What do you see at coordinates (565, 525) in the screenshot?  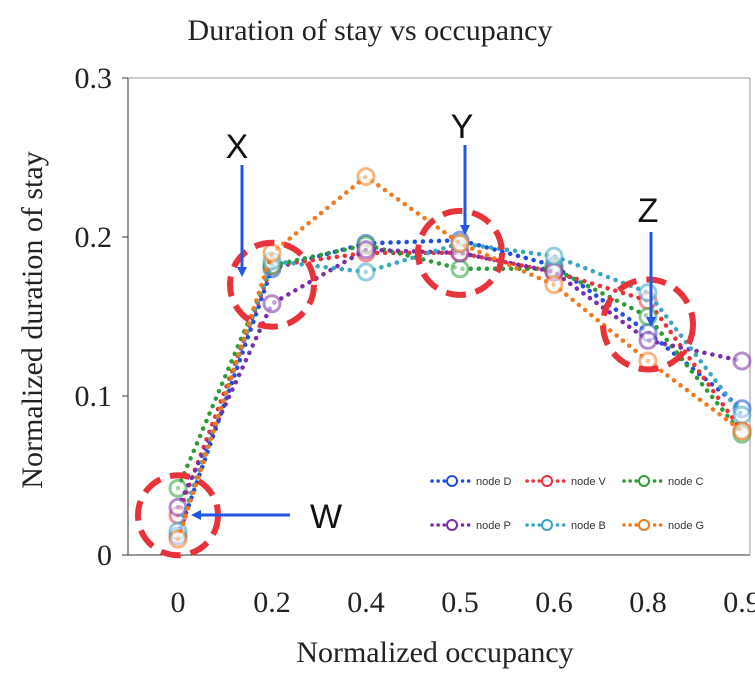 I see `legend-entry: node B` at bounding box center [565, 525].